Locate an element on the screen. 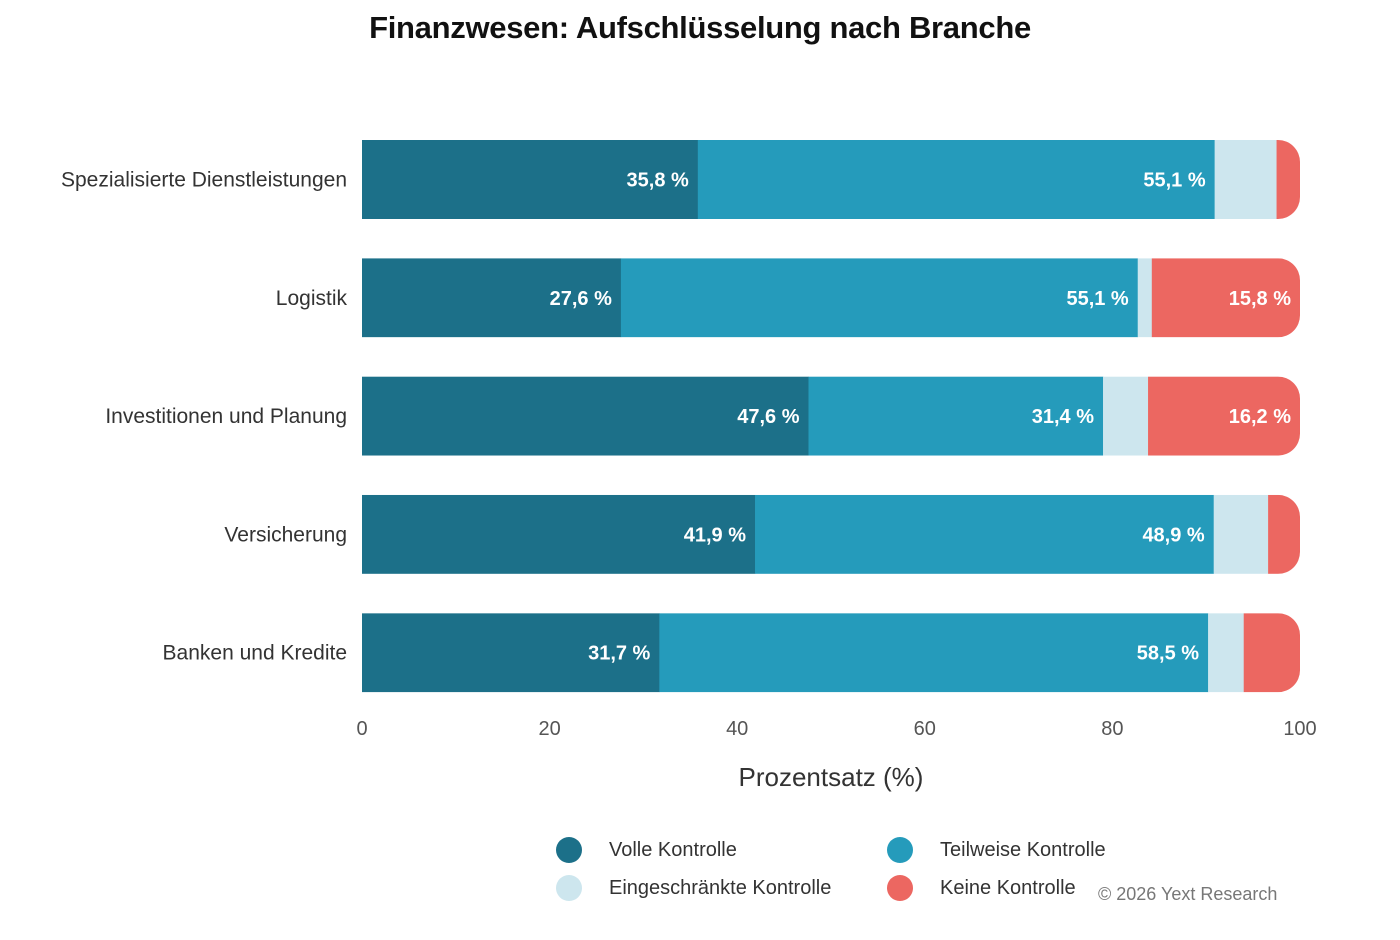 The height and width of the screenshot is (940, 1400). x-axis-label: Prozentsatz (%) is located at coordinates (831, 777).